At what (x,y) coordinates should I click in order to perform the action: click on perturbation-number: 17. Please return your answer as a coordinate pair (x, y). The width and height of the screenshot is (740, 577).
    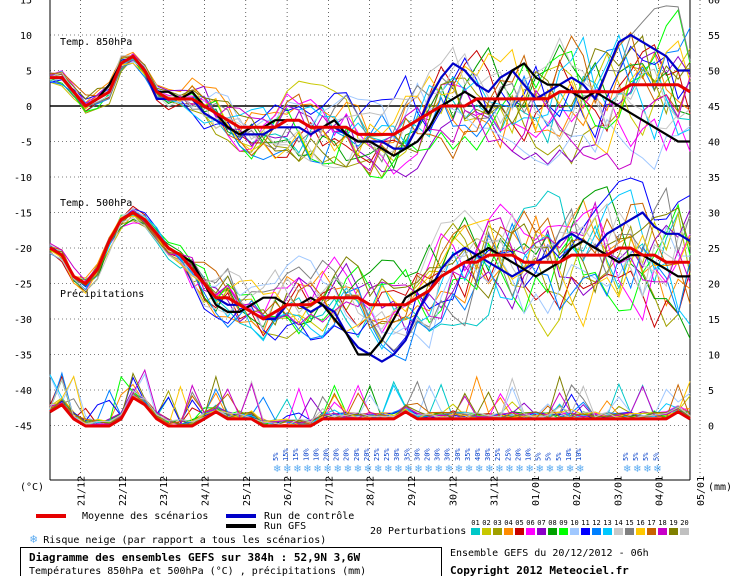
    Looking at the image, I should click on (651, 523).